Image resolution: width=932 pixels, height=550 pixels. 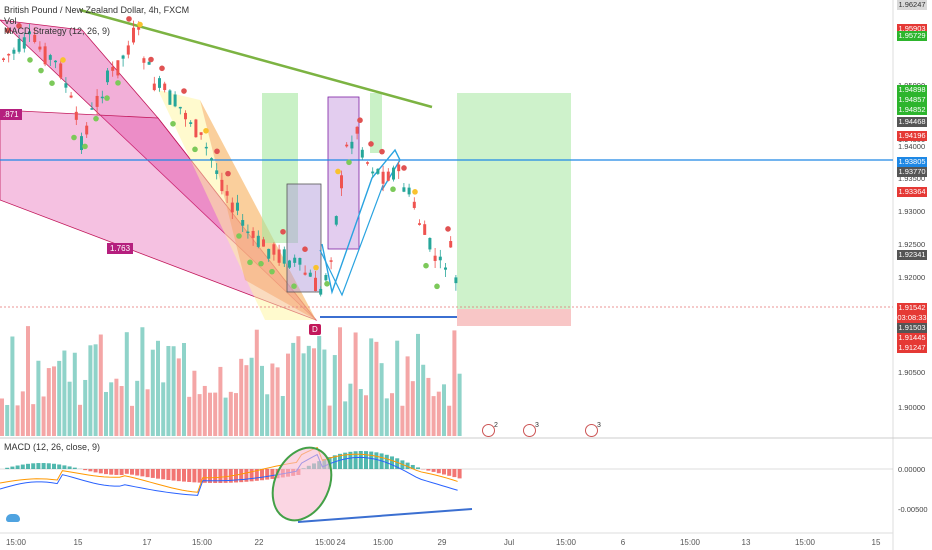 I want to click on price-tag: 1.93805, so click(x=912, y=162).